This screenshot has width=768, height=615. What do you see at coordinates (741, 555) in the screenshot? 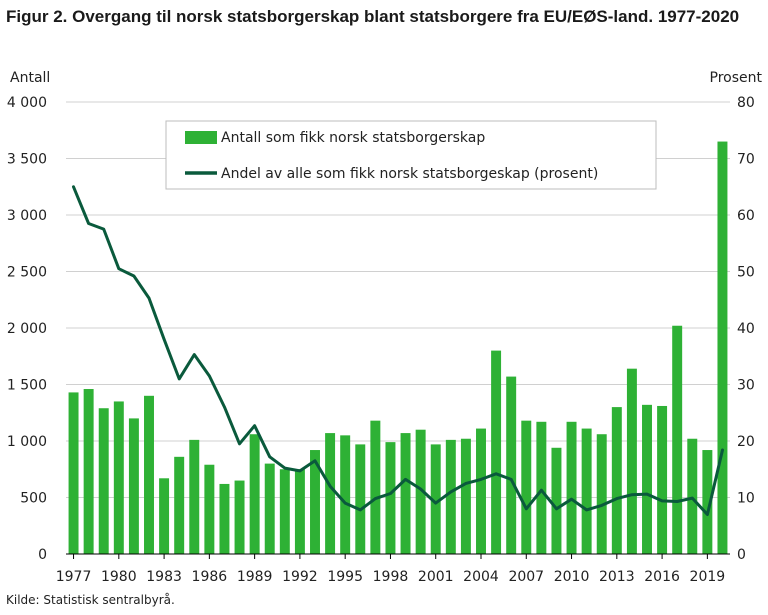
I see `y-right-tick-label: 0` at bounding box center [741, 555].